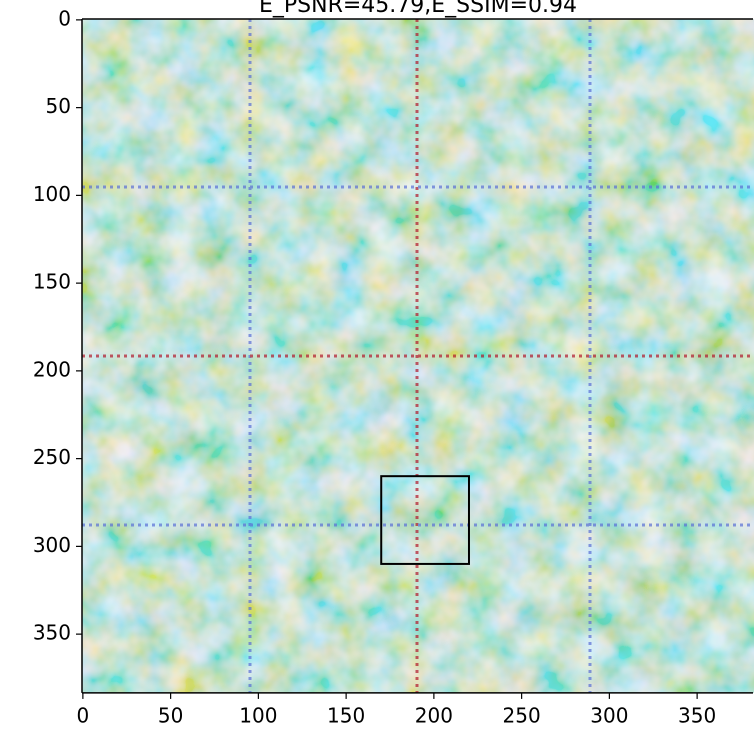  Describe the element at coordinates (52, 457) in the screenshot. I see `y-tick-label: 250` at that location.